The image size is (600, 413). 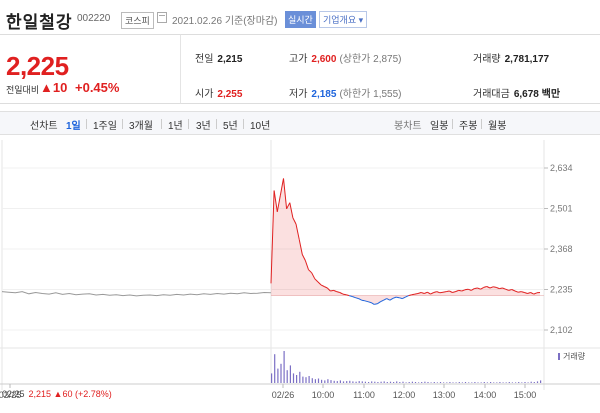 I want to click on change-label: 전일대비, so click(x=23, y=90).